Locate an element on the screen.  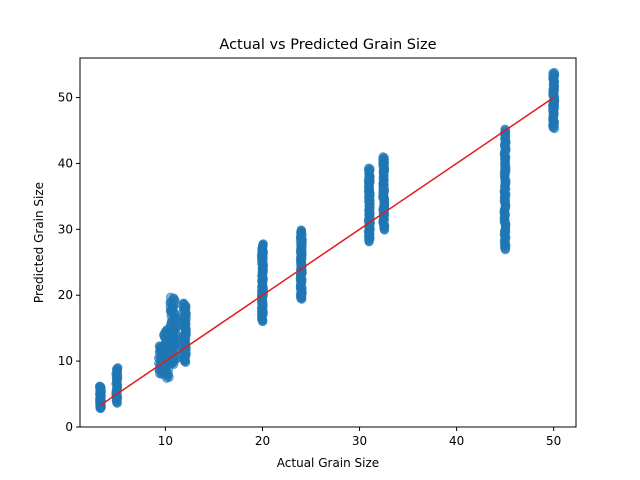
x-tick-label: 40 is located at coordinates (456, 441).